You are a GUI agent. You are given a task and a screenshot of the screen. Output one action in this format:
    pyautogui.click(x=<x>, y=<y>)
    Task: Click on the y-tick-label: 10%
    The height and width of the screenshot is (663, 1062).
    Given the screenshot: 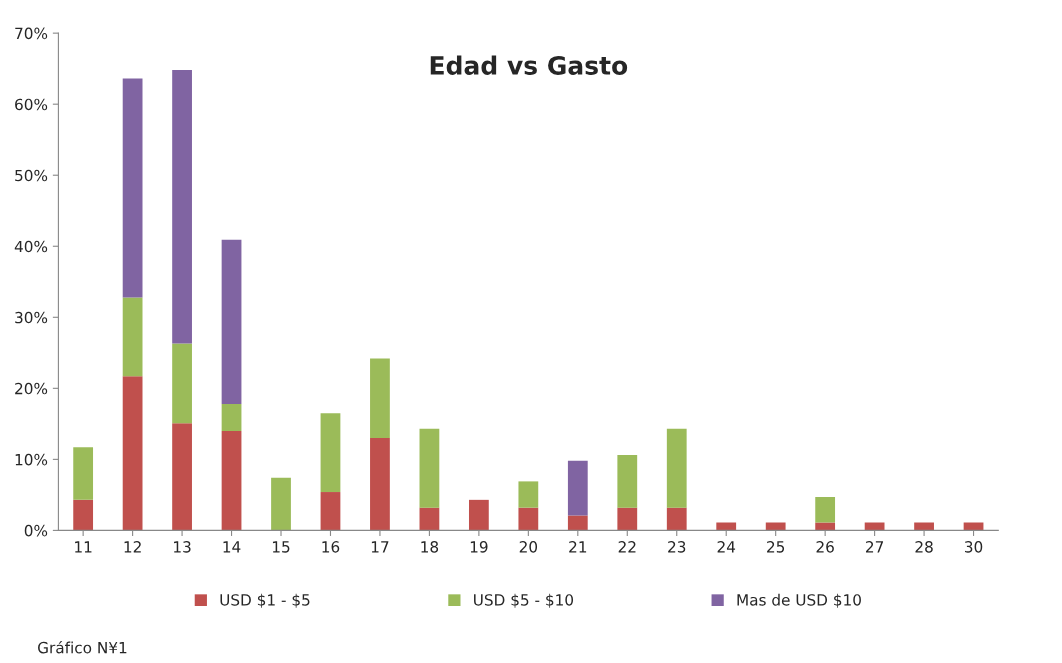 What is the action you would take?
    pyautogui.click(x=31, y=459)
    